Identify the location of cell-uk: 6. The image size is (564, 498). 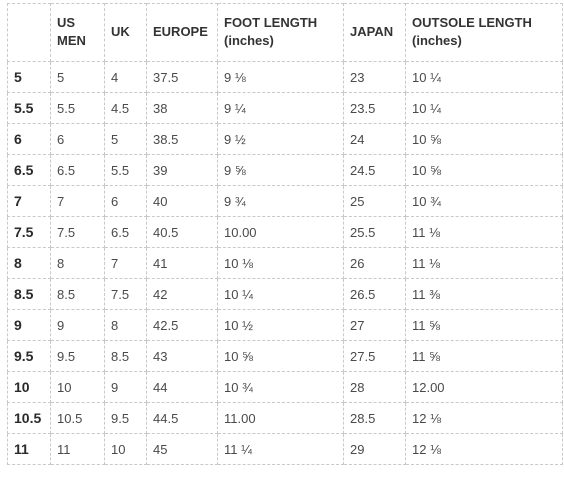
(126, 201).